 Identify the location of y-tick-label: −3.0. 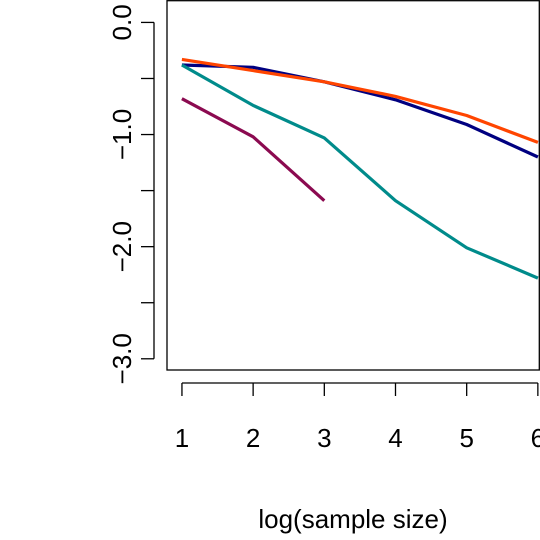
(122, 358).